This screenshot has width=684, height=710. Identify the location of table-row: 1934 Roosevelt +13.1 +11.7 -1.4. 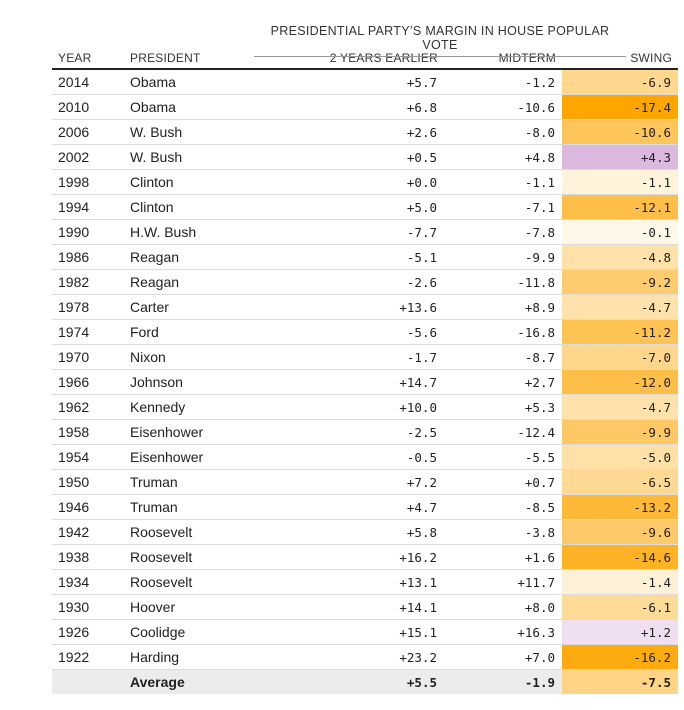
(365, 582).